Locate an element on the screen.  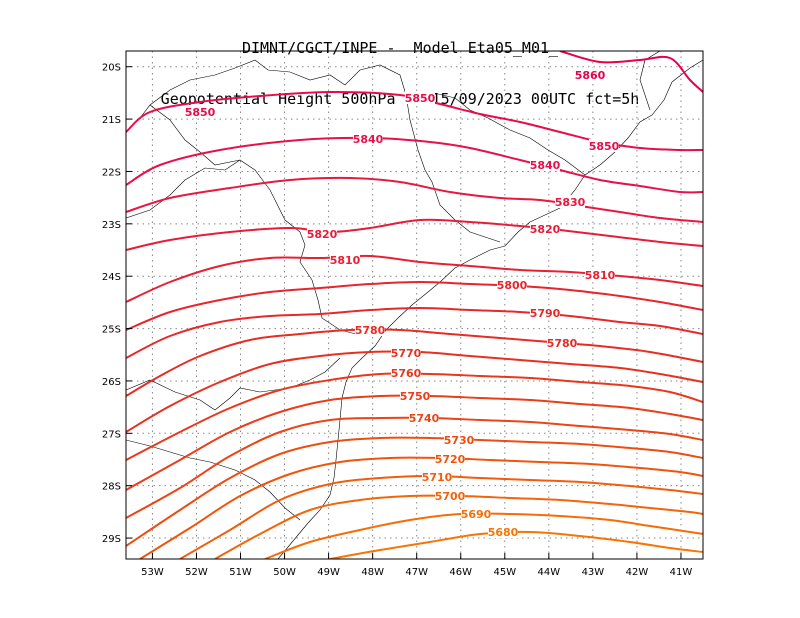
lat-tick-label: 21S is located at coordinates (111, 120).